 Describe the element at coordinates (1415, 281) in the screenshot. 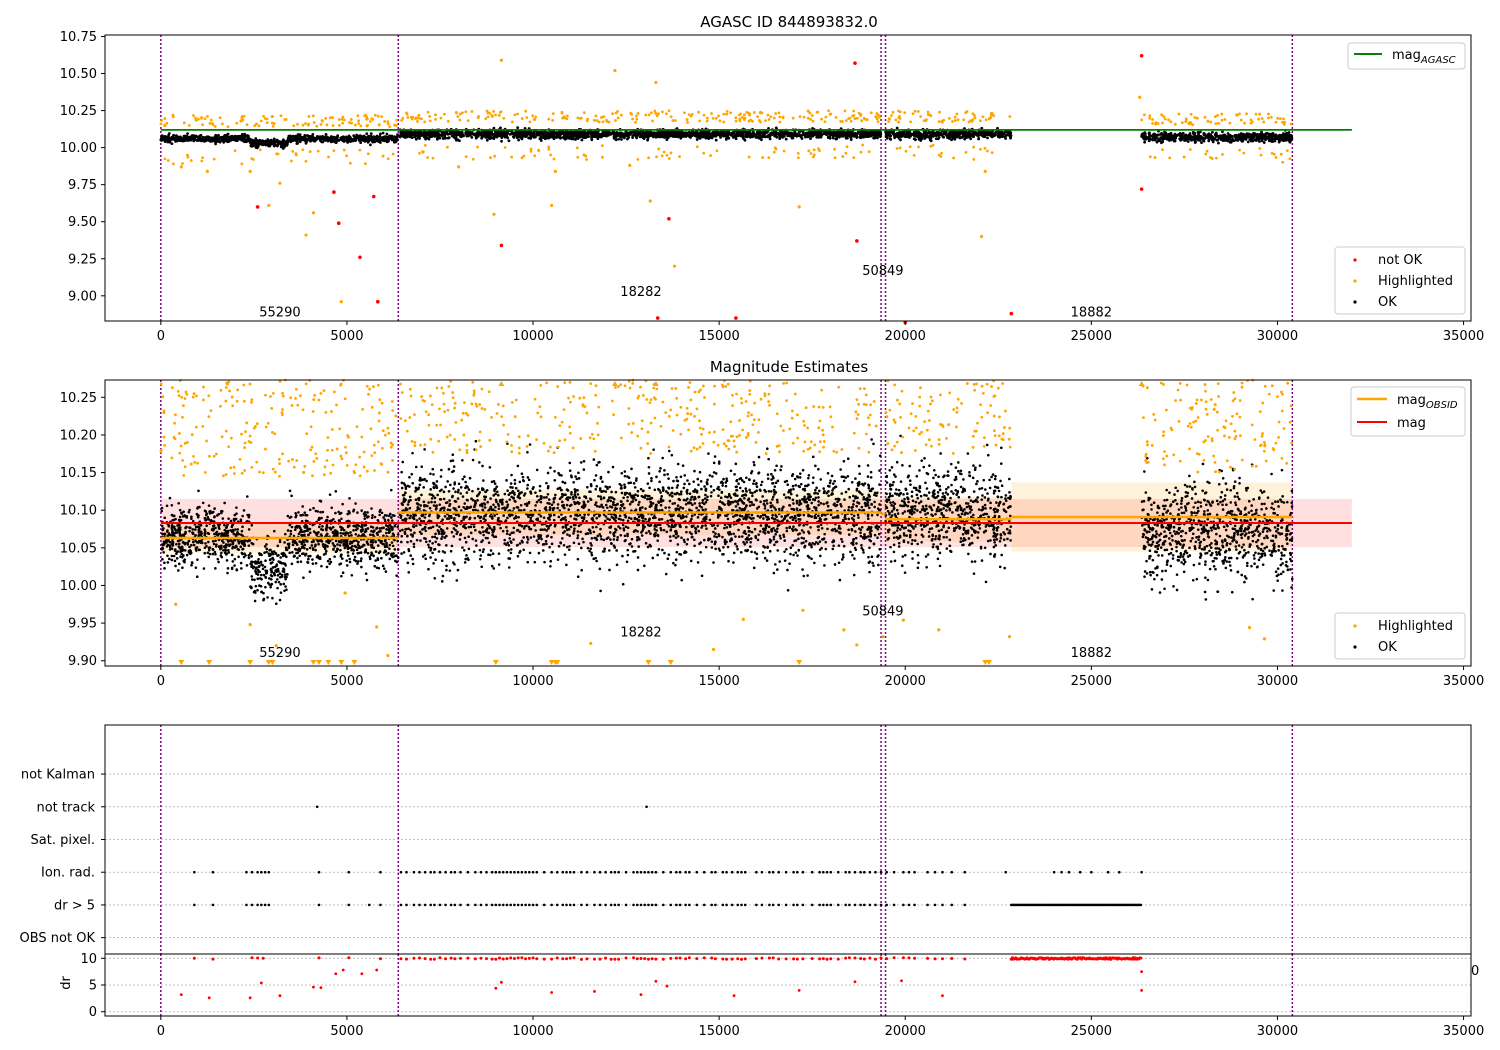

I see `legend-highlighted: Highlighted` at that location.